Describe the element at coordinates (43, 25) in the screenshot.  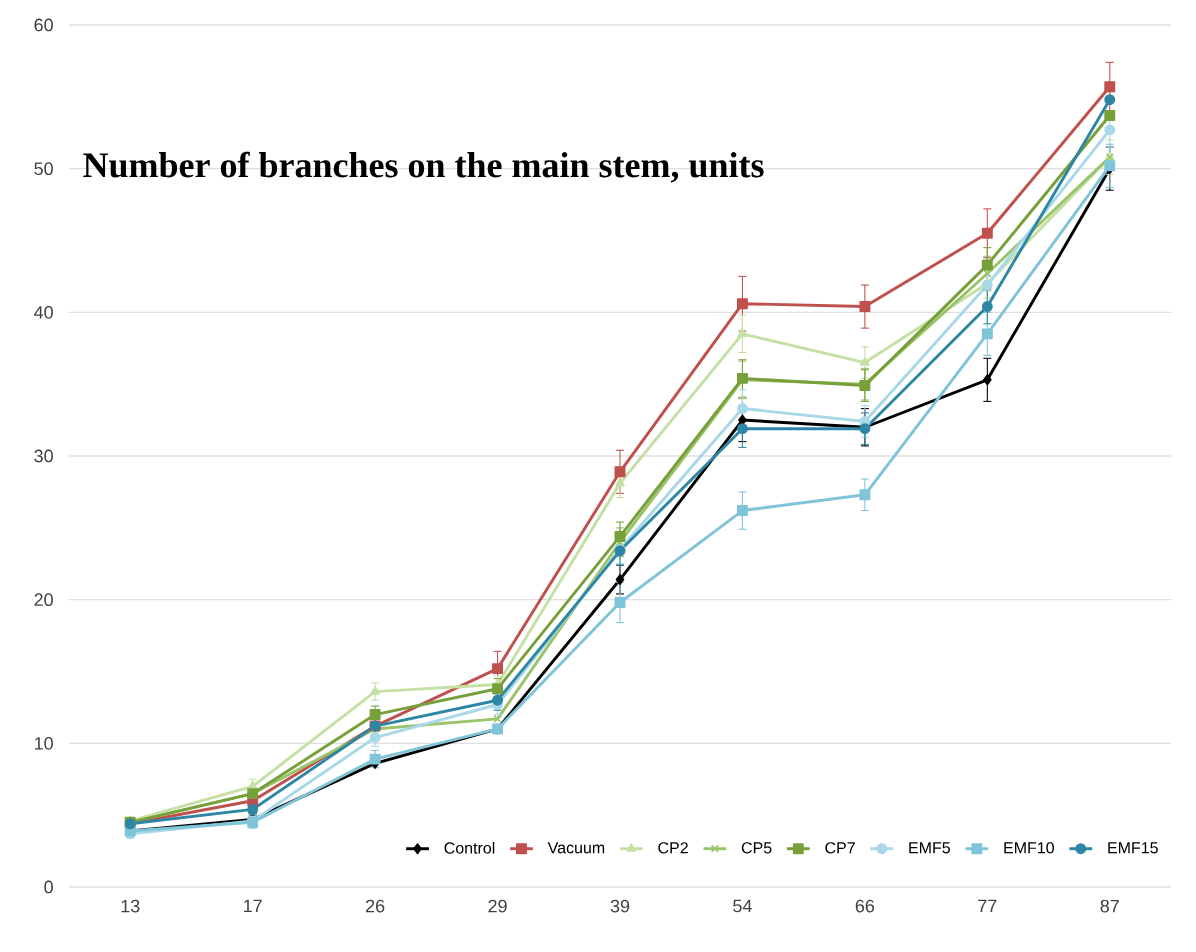
I see `y-tick-label: 60` at that location.